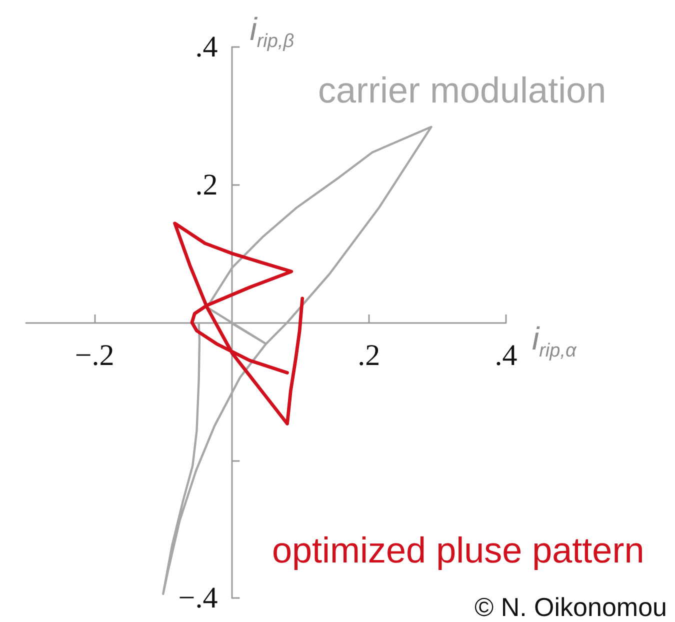 This screenshot has height=622, width=675. I want to click on x-tick-label: .2, so click(369, 355).